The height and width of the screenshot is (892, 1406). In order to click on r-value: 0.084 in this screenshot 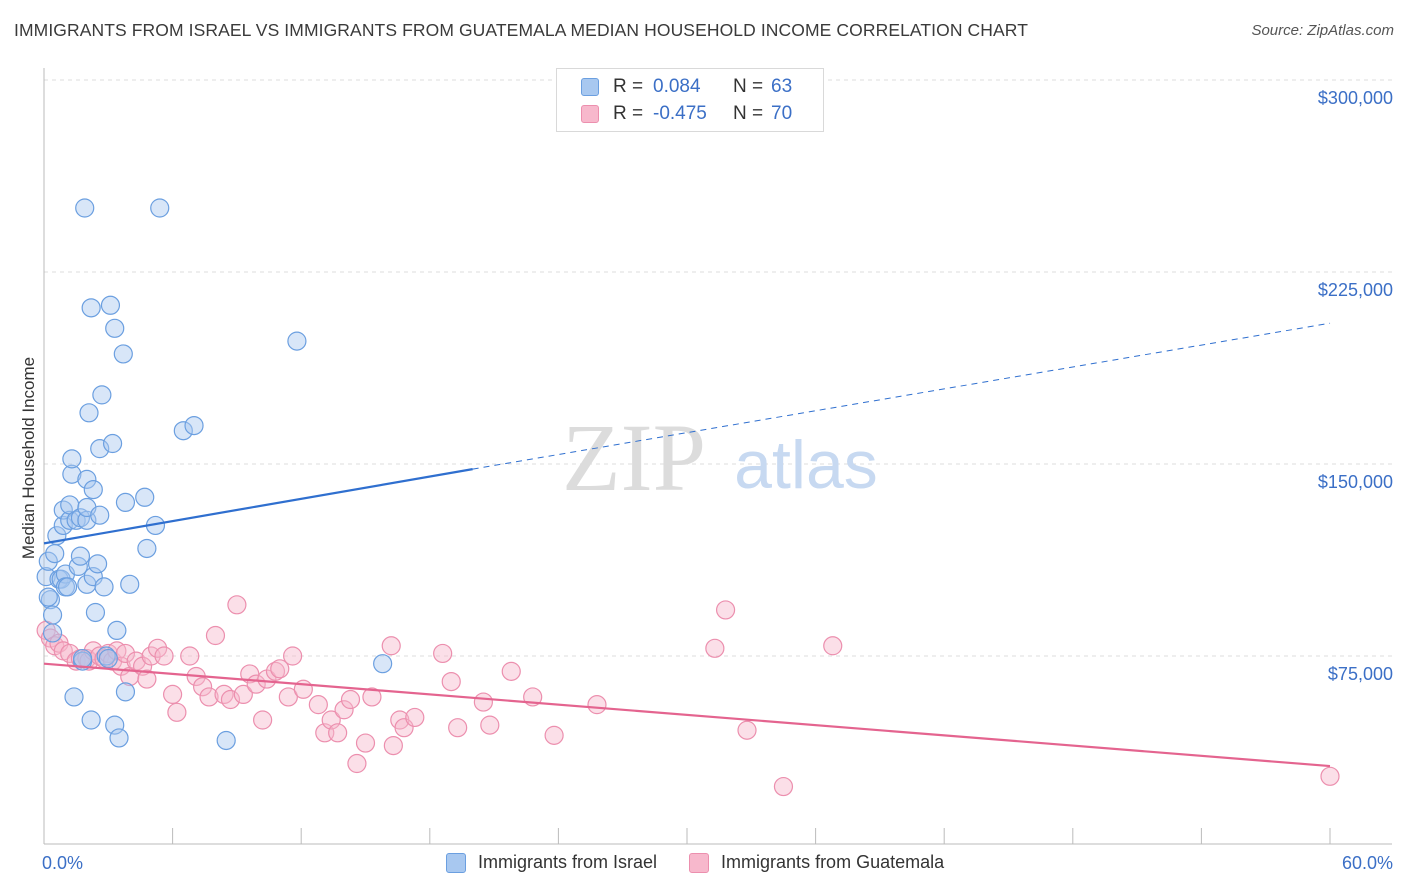, I will do `click(677, 86)`.